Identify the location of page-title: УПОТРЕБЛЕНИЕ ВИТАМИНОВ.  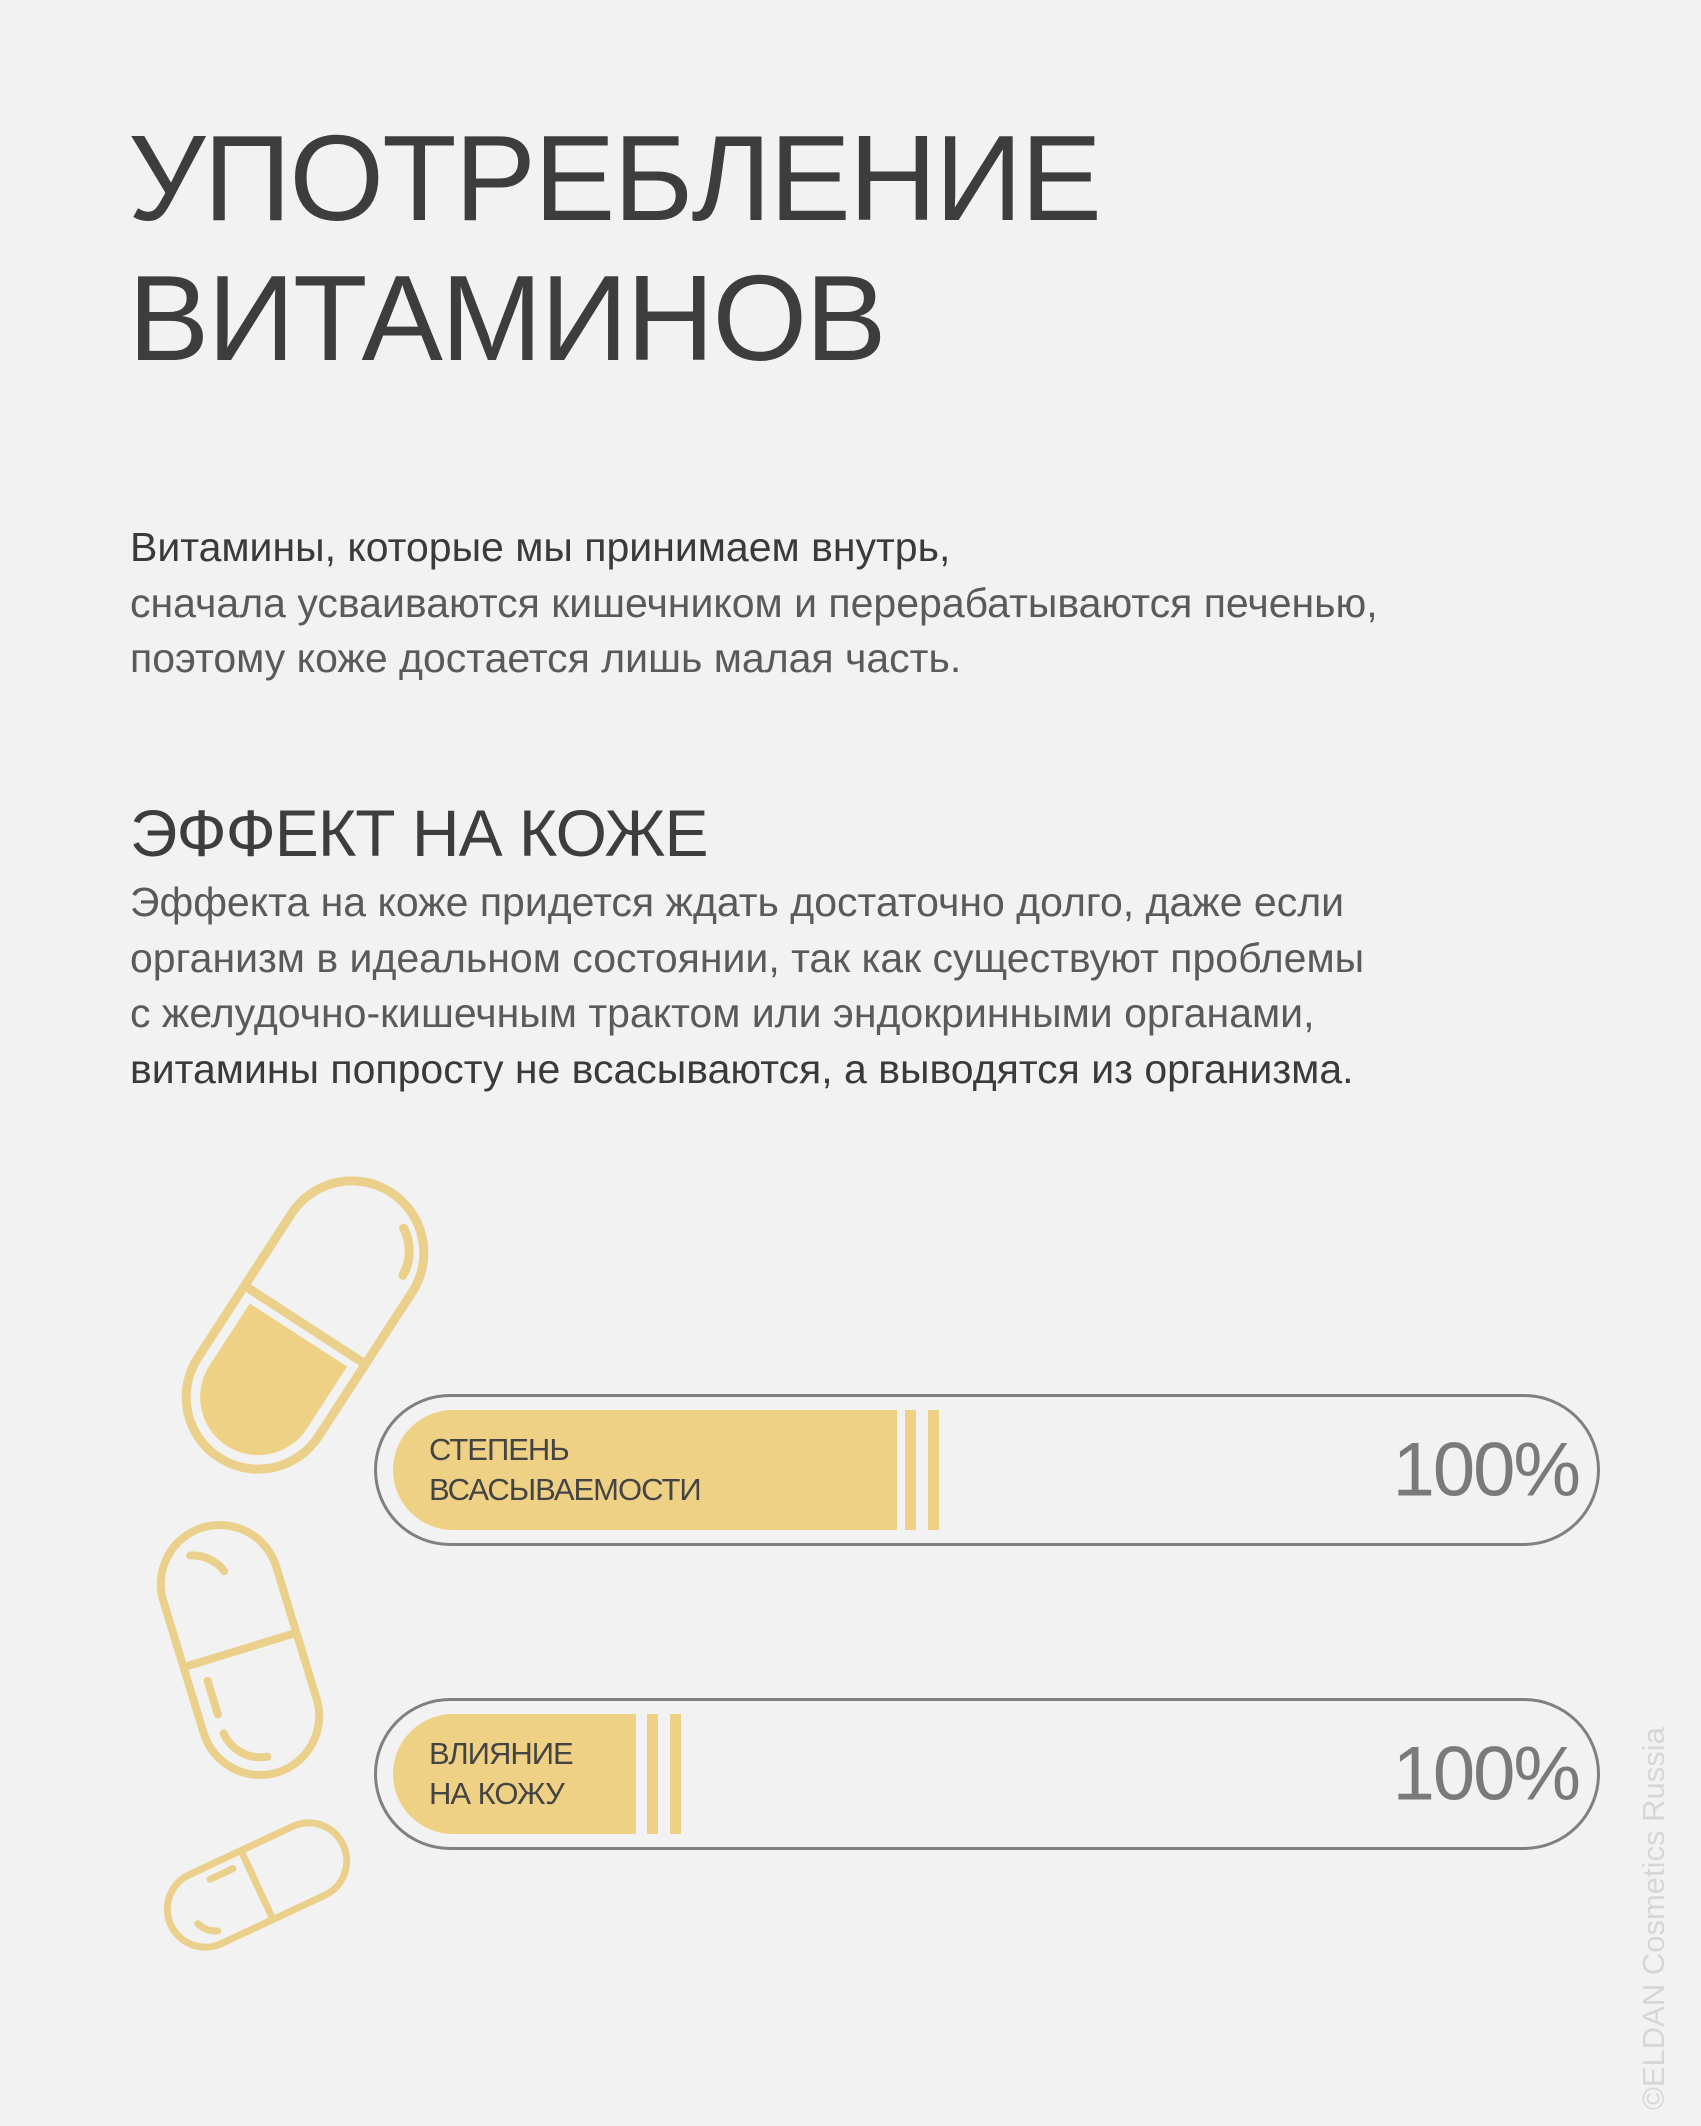
(615, 248).